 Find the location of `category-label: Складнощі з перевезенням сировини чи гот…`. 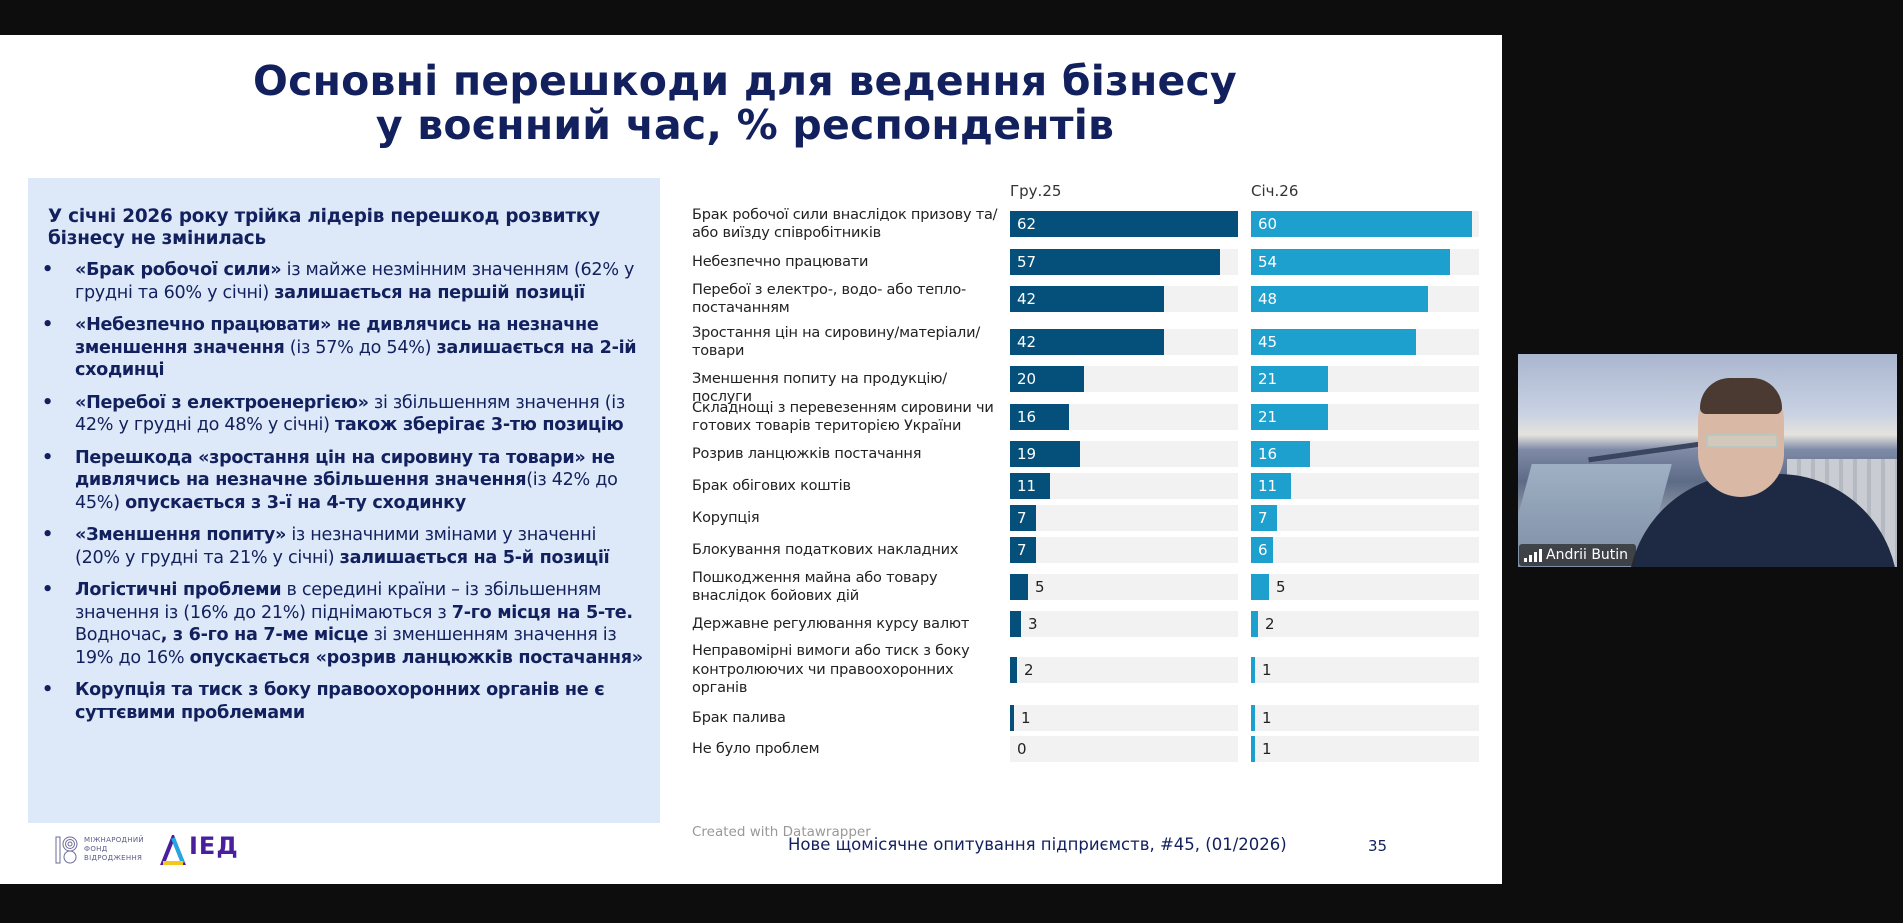

category-label: Складнощі з перевезенням сировини чи гот… is located at coordinates (843, 417).